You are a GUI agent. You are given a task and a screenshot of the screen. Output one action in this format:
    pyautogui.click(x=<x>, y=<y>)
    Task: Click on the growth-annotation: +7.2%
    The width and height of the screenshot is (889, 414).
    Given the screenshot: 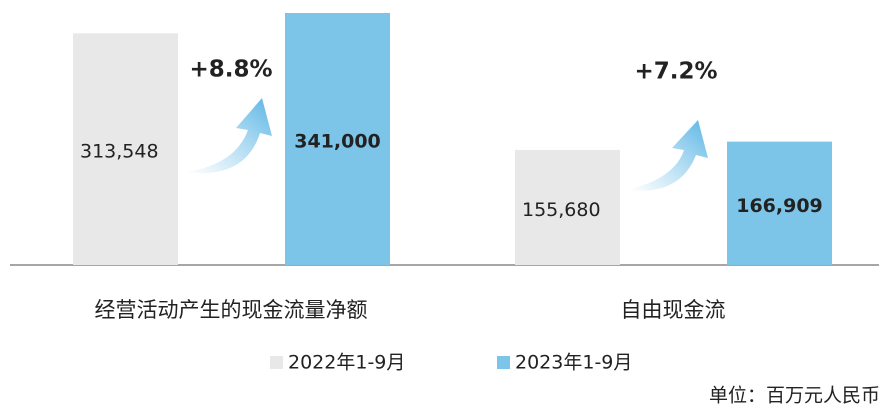 What is the action you would take?
    pyautogui.click(x=675, y=72)
    